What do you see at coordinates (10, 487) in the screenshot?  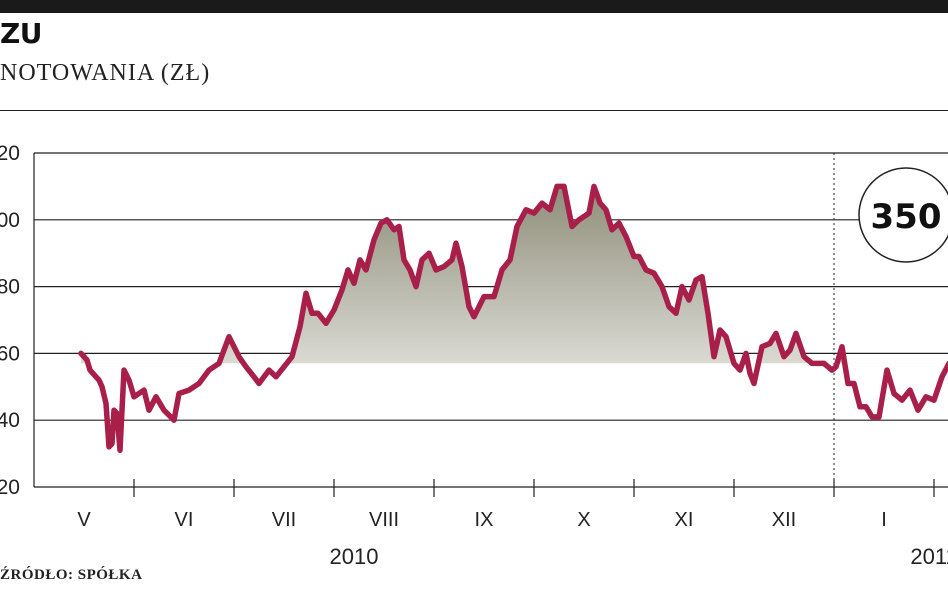 I see `y-tick-label: 320` at bounding box center [10, 487].